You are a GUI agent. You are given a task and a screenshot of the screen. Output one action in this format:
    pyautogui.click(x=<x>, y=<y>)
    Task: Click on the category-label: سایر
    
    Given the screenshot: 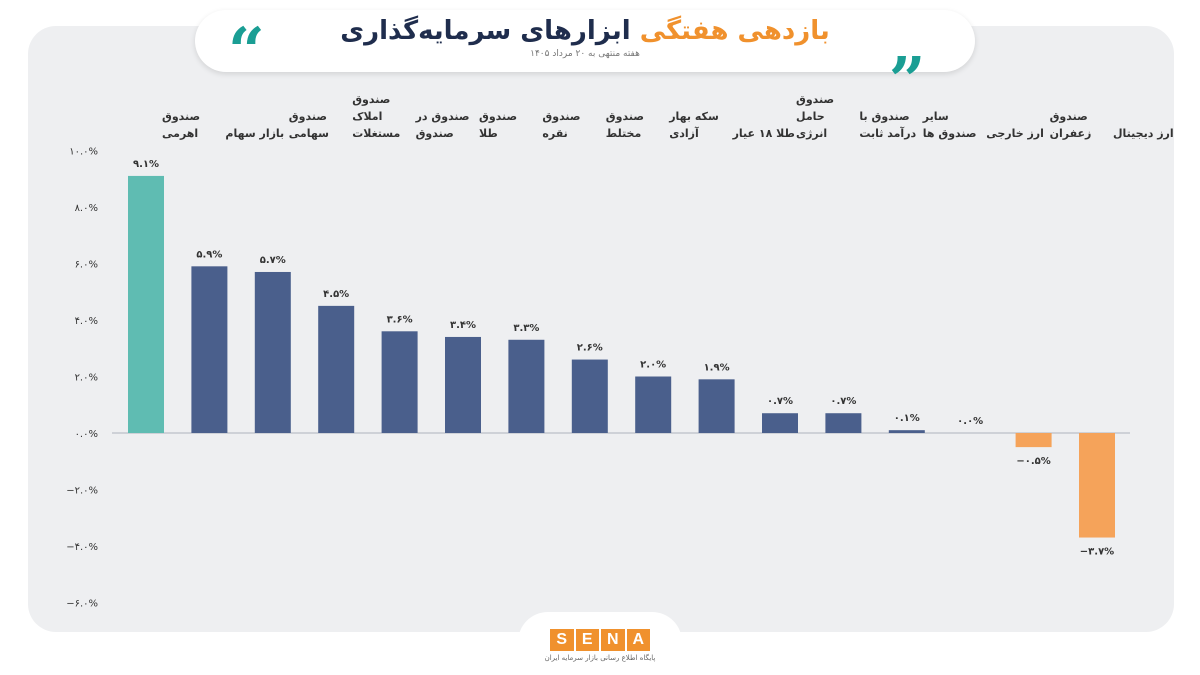 What is the action you would take?
    pyautogui.click(x=935, y=116)
    